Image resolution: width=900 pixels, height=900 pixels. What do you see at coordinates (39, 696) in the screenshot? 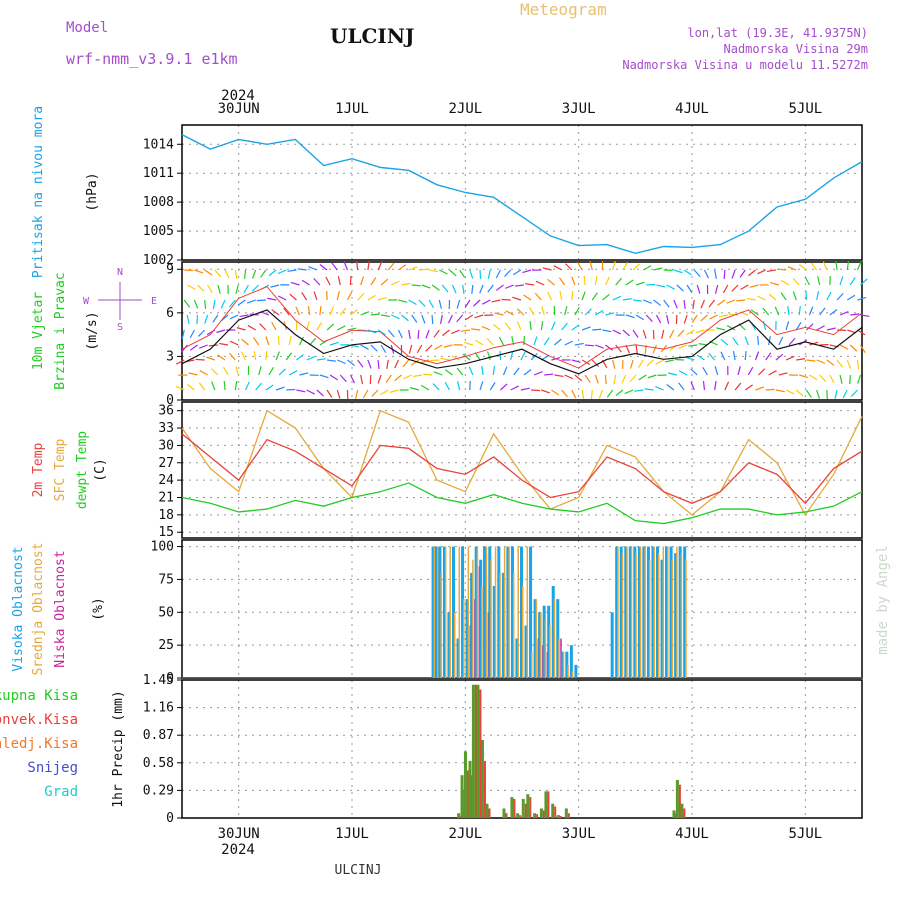
I see `precip-legend-0: Ukupna Kisa` at bounding box center [39, 696].